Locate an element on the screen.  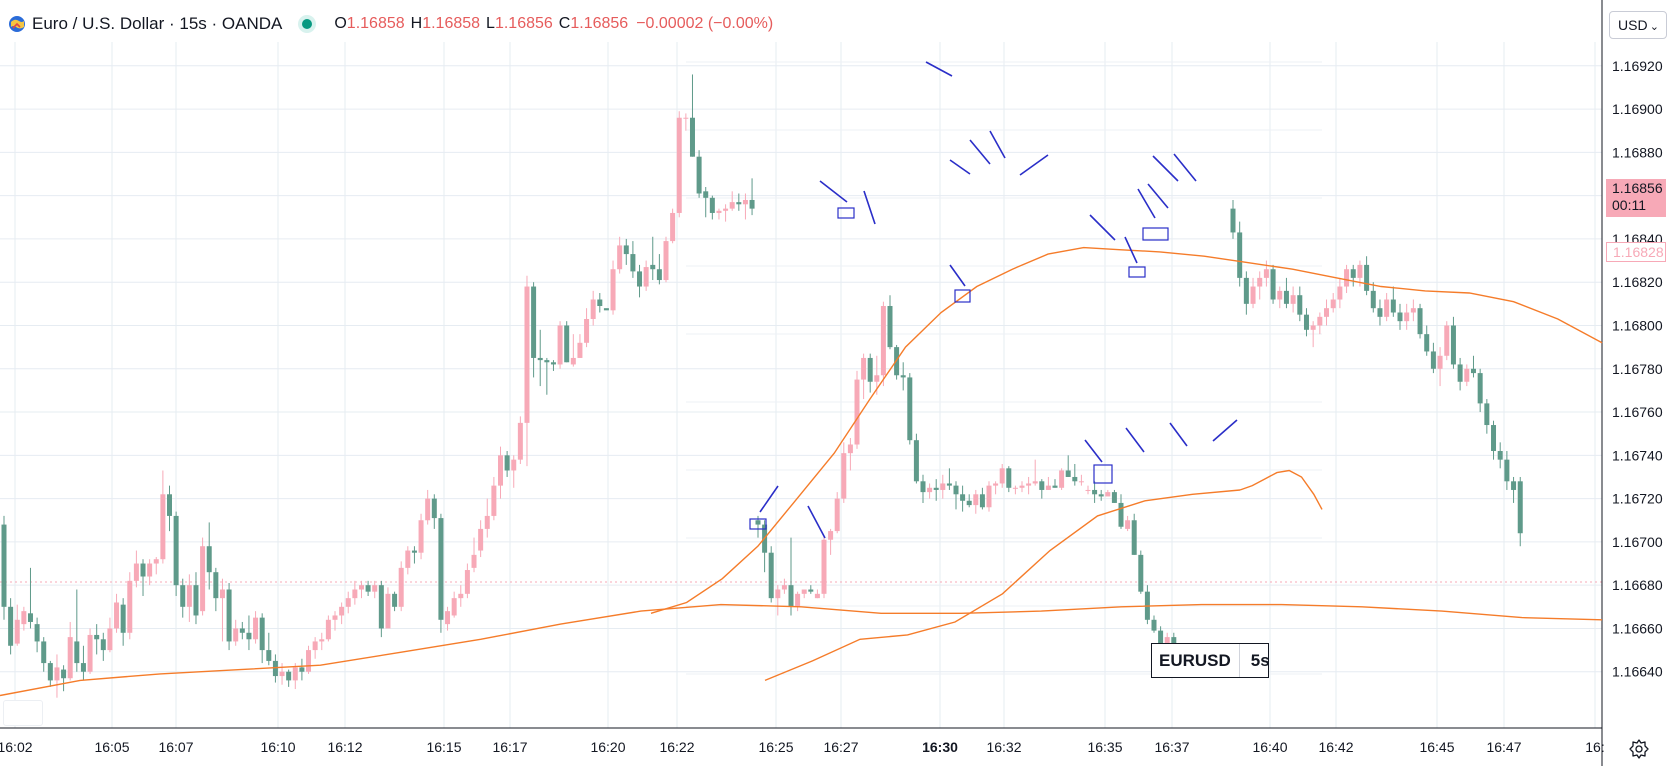
y-axis-tick-label: 1.16820 is located at coordinates (1637, 282).